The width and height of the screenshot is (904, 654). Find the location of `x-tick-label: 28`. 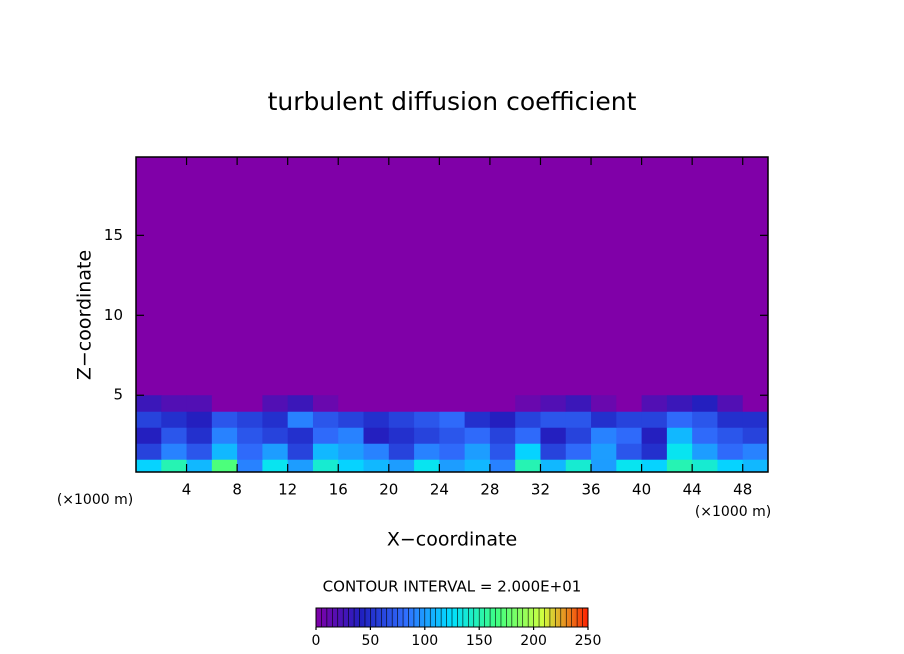

x-tick-label: 28 is located at coordinates (489, 490).